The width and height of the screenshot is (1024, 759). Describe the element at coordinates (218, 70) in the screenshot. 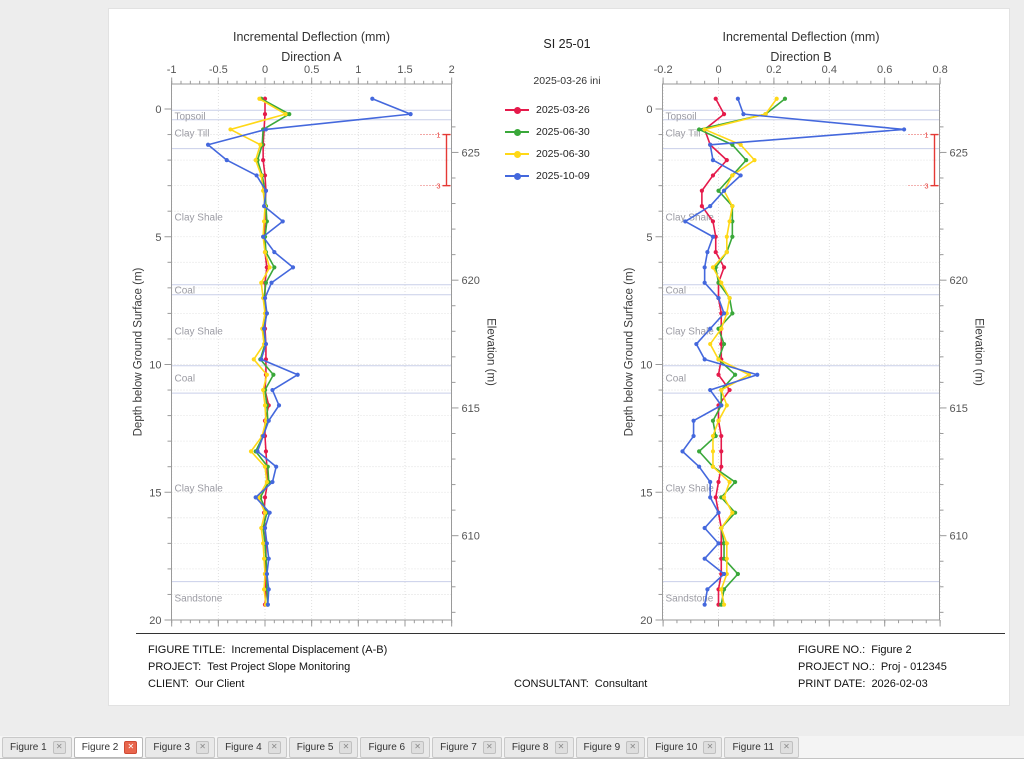

I see `x-tick-label: -0.5` at that location.